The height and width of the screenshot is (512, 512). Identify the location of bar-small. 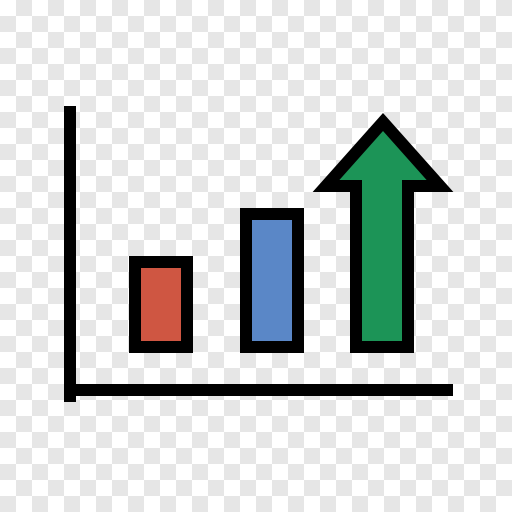
(161, 304).